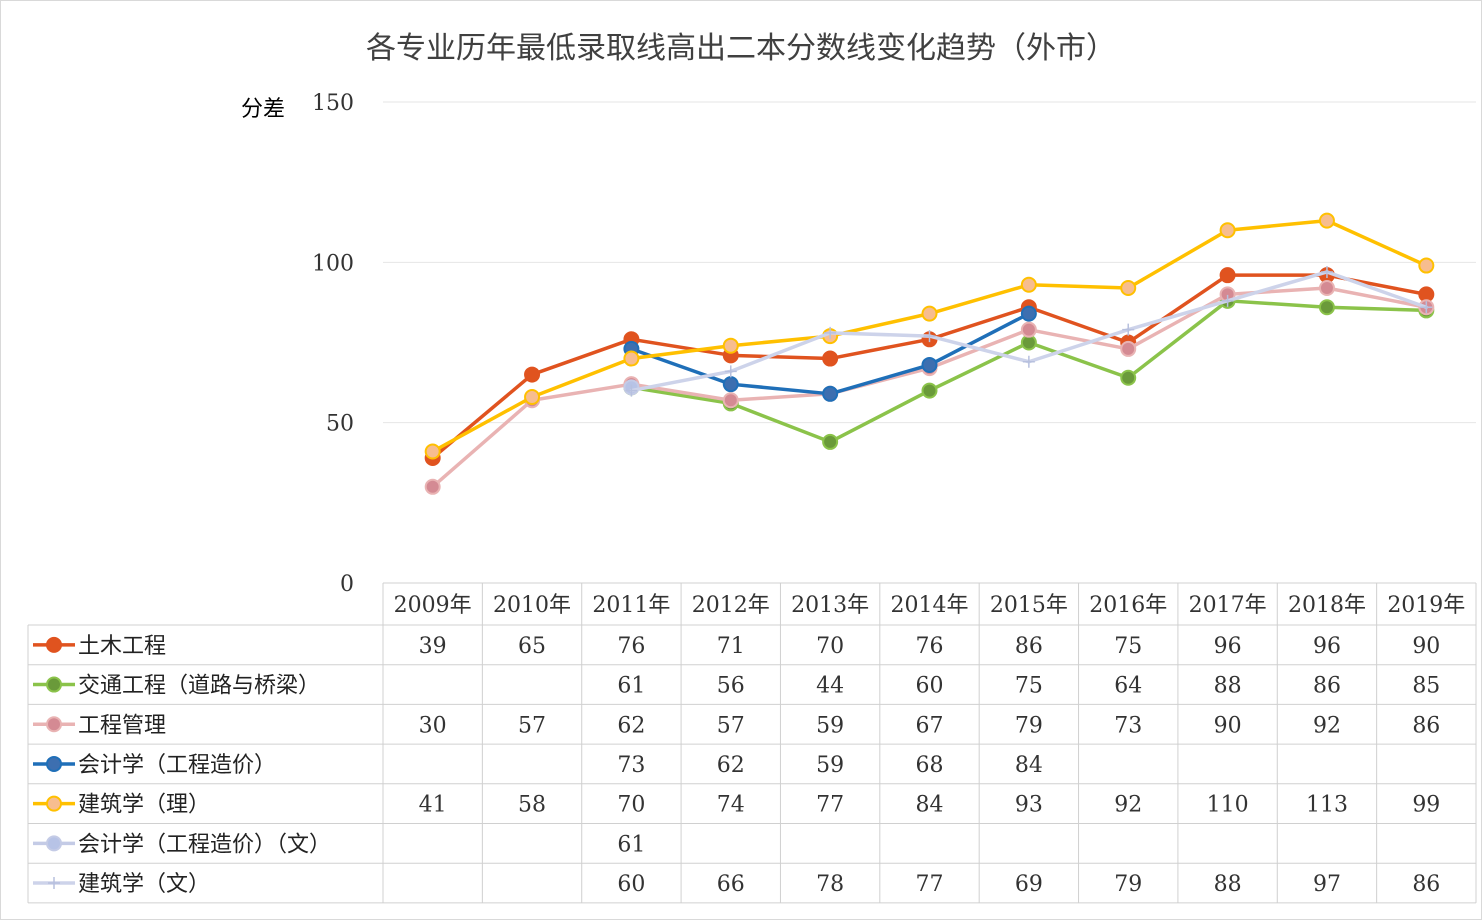  What do you see at coordinates (433, 725) in the screenshot?
I see `table-cell-value: 30` at bounding box center [433, 725].